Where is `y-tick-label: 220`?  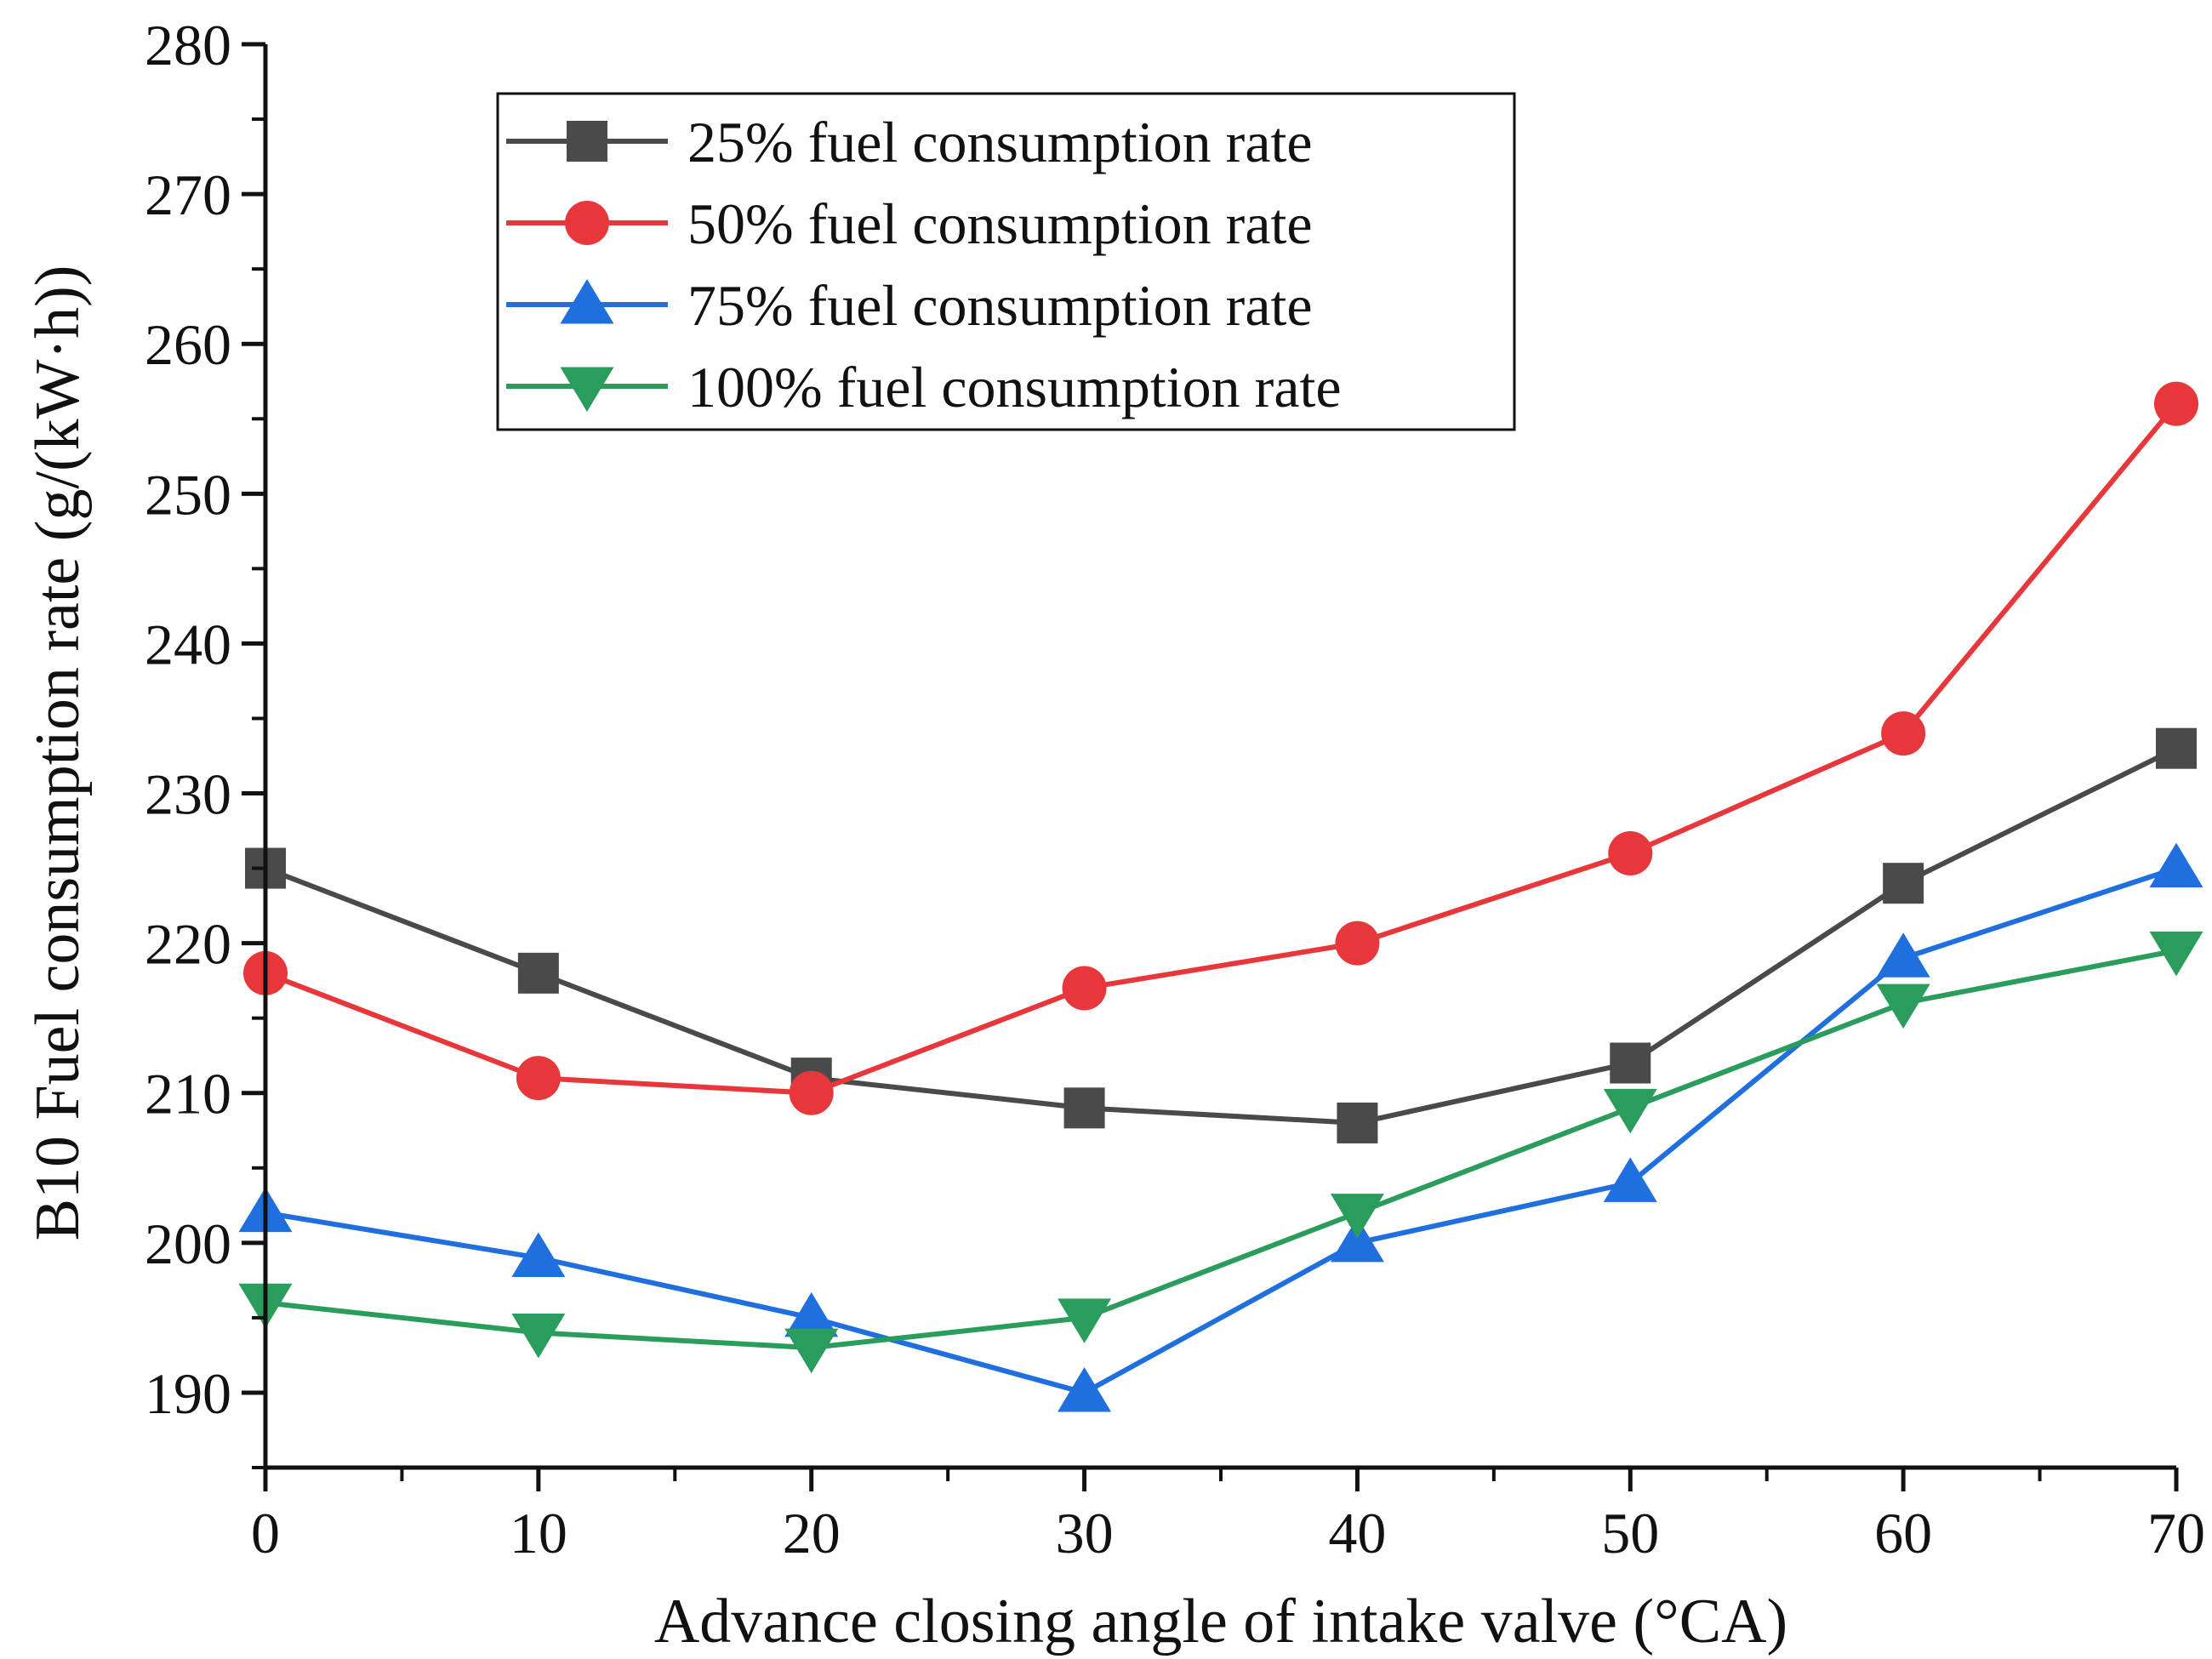 y-tick-label: 220 is located at coordinates (188, 944).